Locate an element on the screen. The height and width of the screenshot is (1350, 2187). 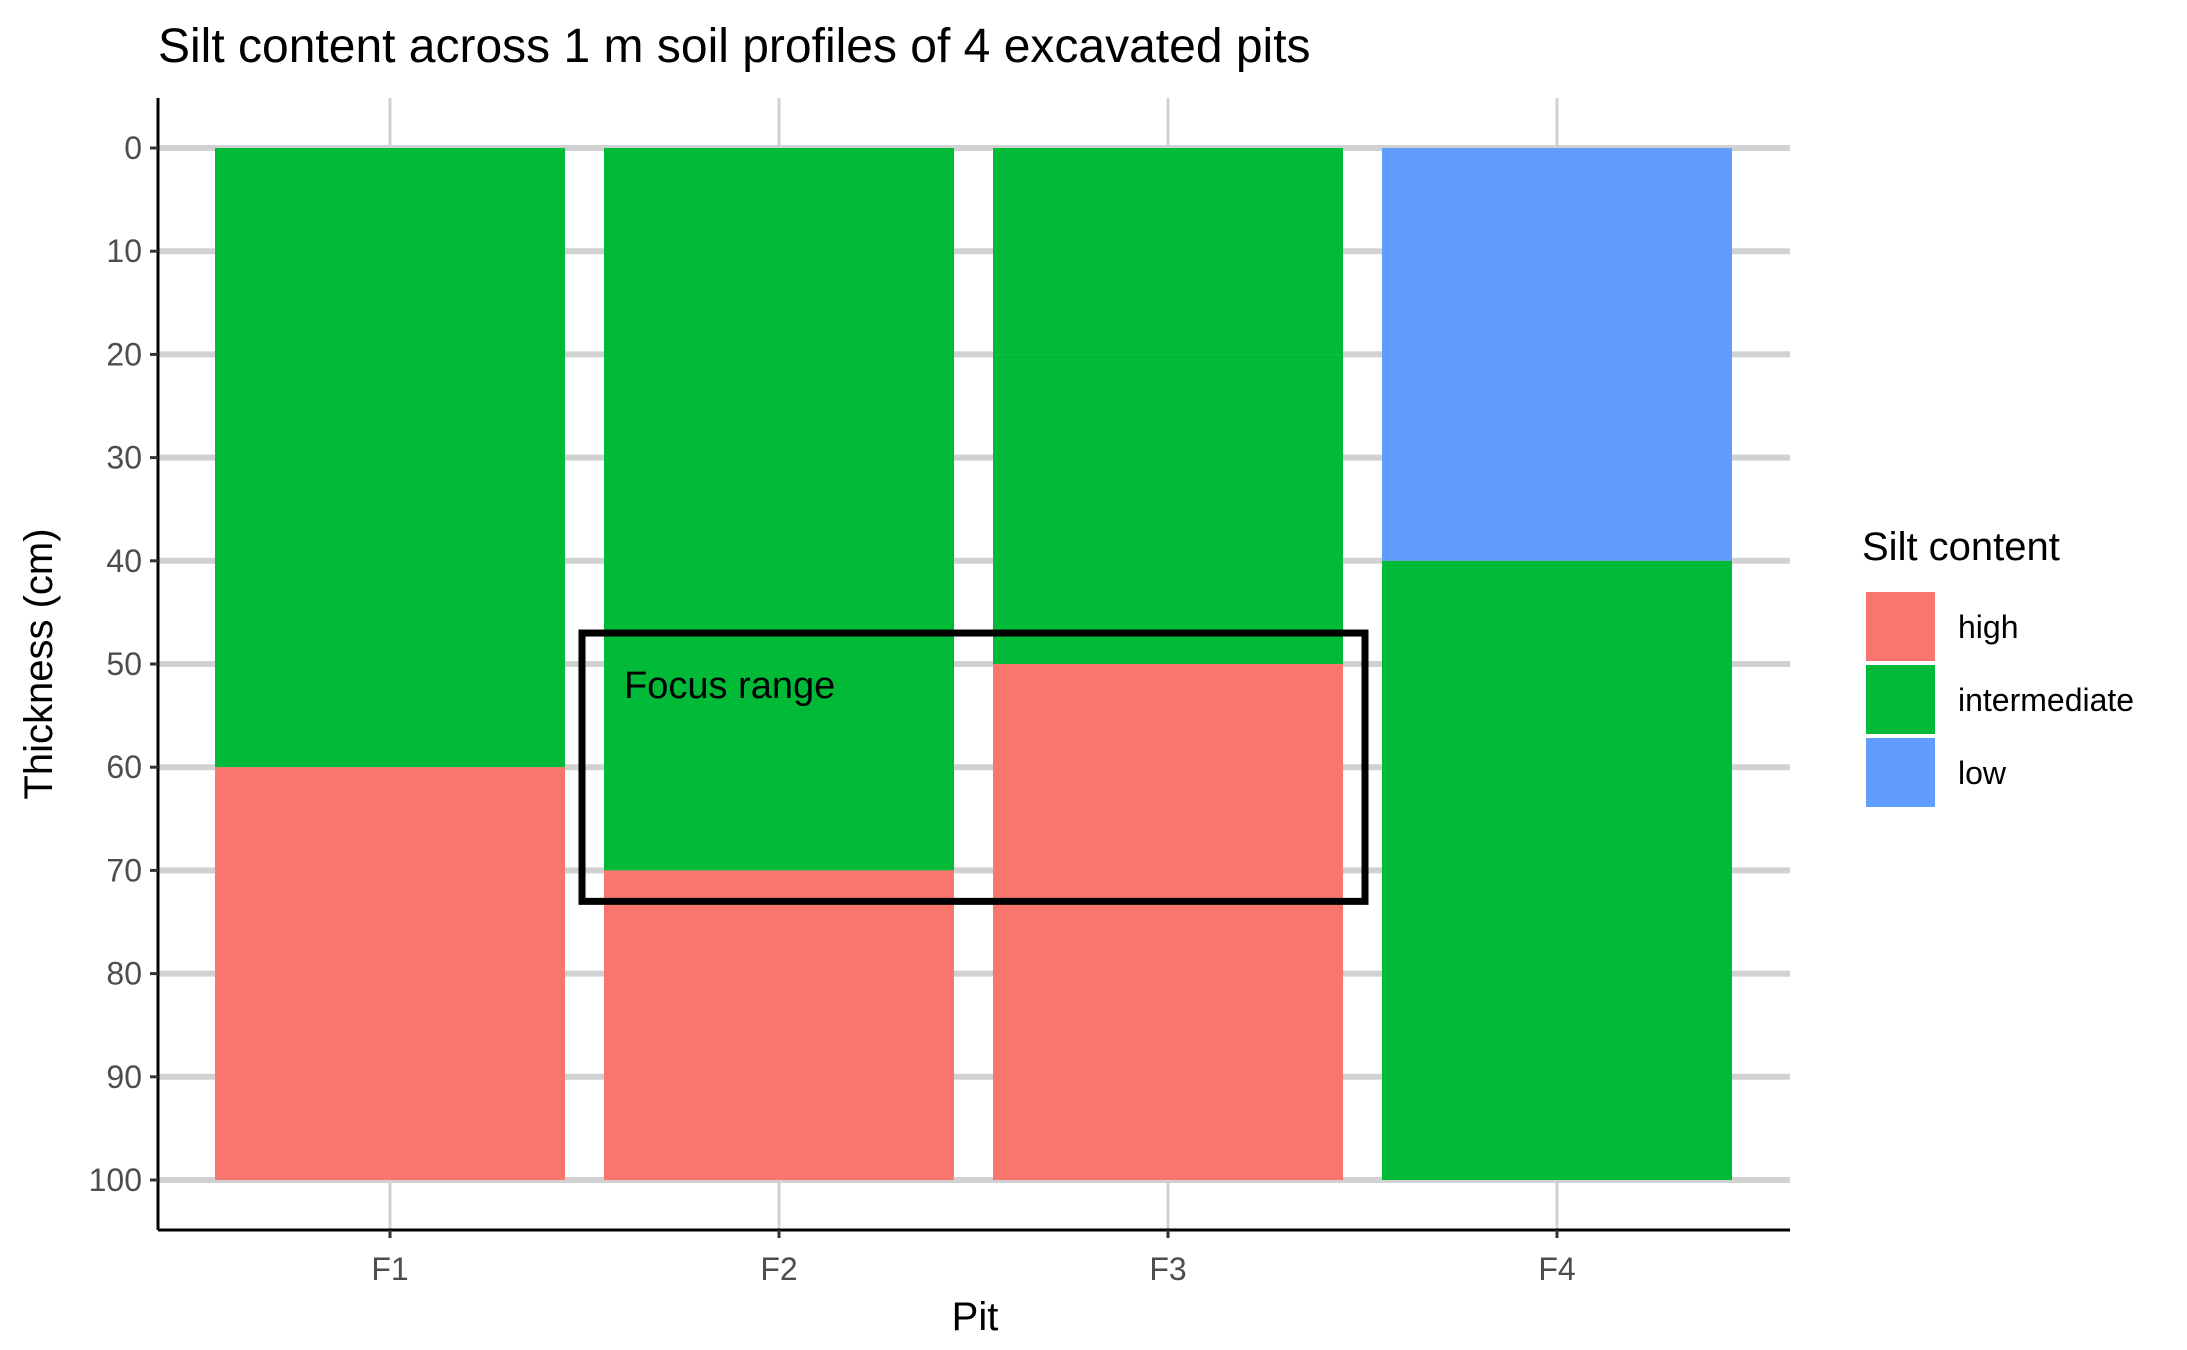
bar-segment-F1-high is located at coordinates (390, 973).